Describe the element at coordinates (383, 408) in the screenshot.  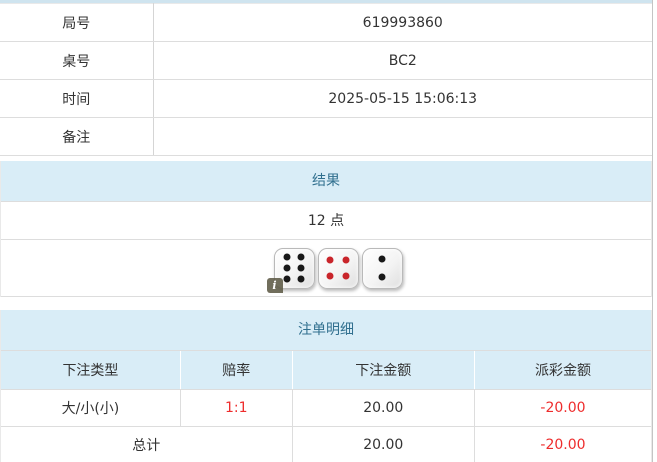
I see `bet-amount-value: 20.00` at that location.